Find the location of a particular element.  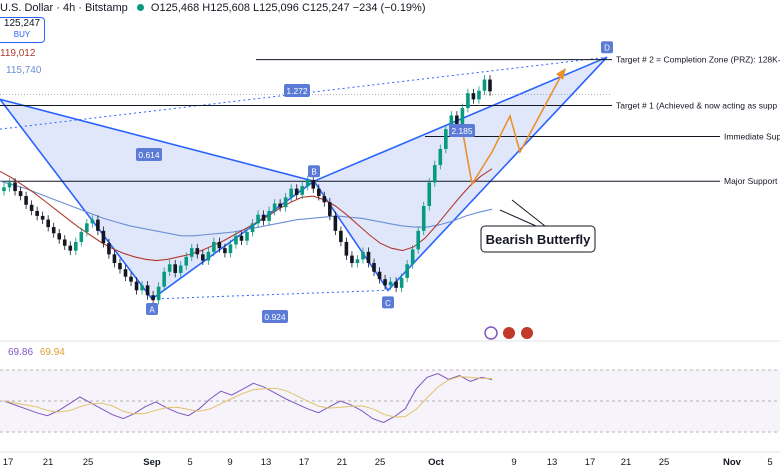

point-label-A: A is located at coordinates (152, 310).